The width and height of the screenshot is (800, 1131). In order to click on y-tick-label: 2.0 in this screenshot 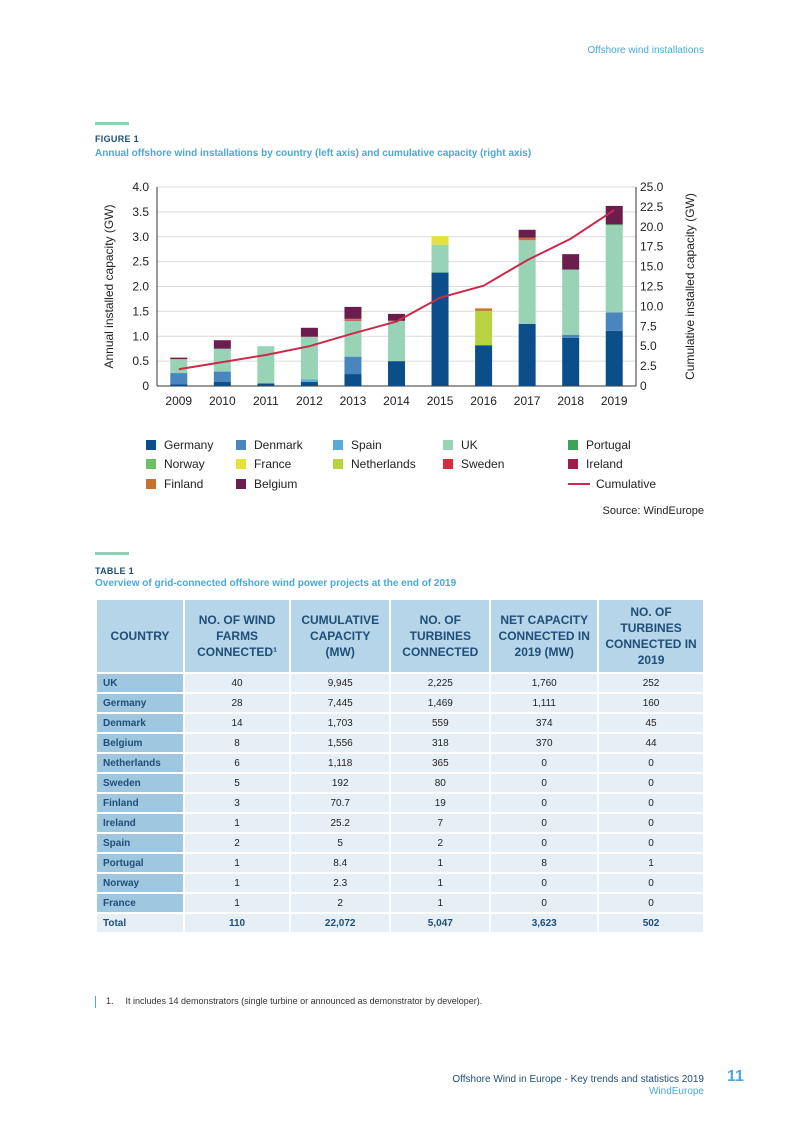, I will do `click(140, 287)`.